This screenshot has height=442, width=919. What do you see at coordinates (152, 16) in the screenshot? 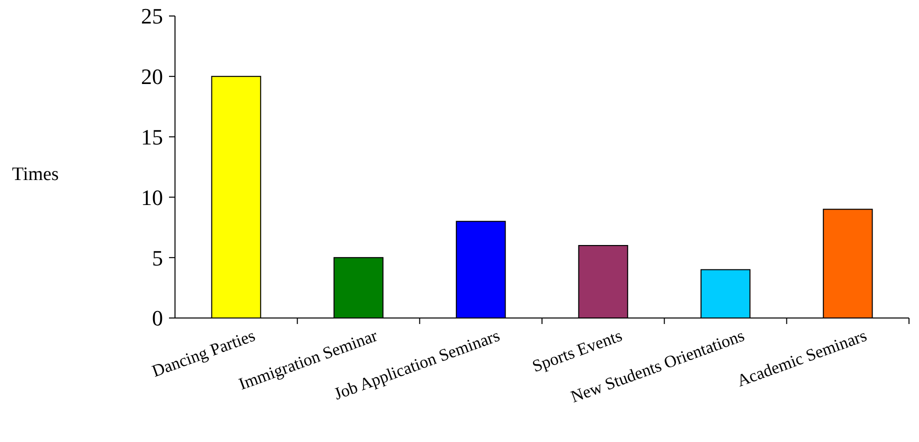
I see `y-tick-label: 25` at bounding box center [152, 16].